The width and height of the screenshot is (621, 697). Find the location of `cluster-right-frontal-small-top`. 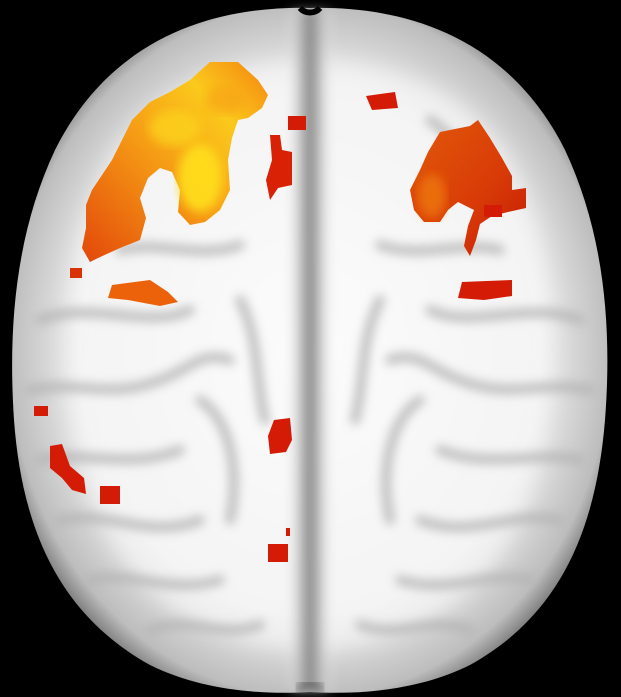

cluster-right-frontal-small-top is located at coordinates (382, 101).